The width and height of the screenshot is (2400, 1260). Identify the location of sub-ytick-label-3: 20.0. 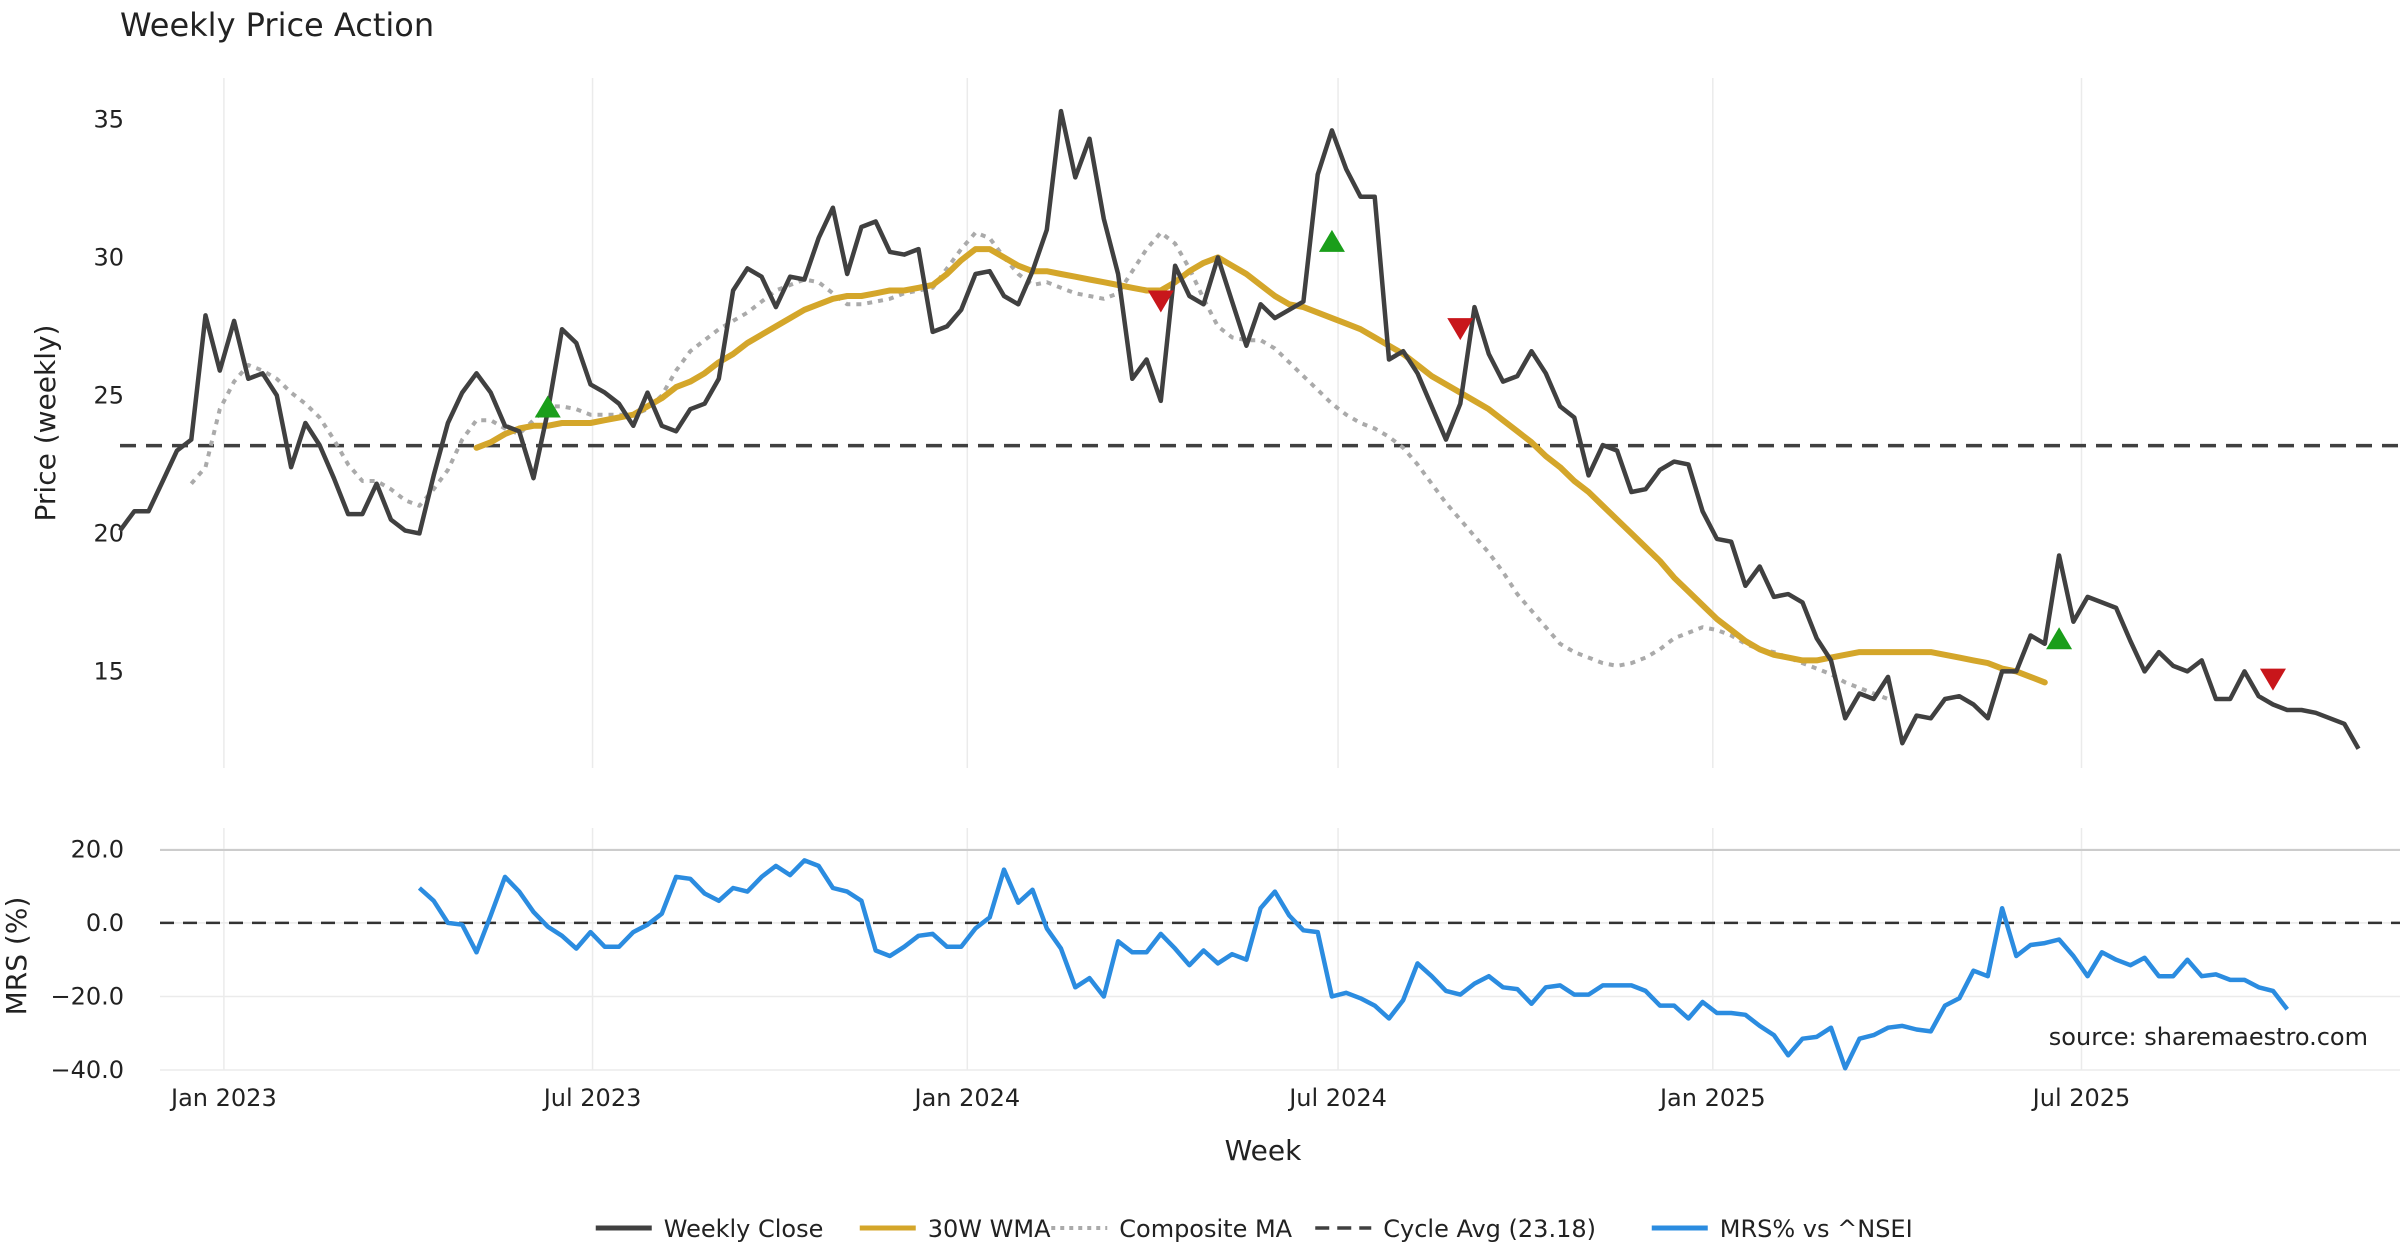
(97, 849).